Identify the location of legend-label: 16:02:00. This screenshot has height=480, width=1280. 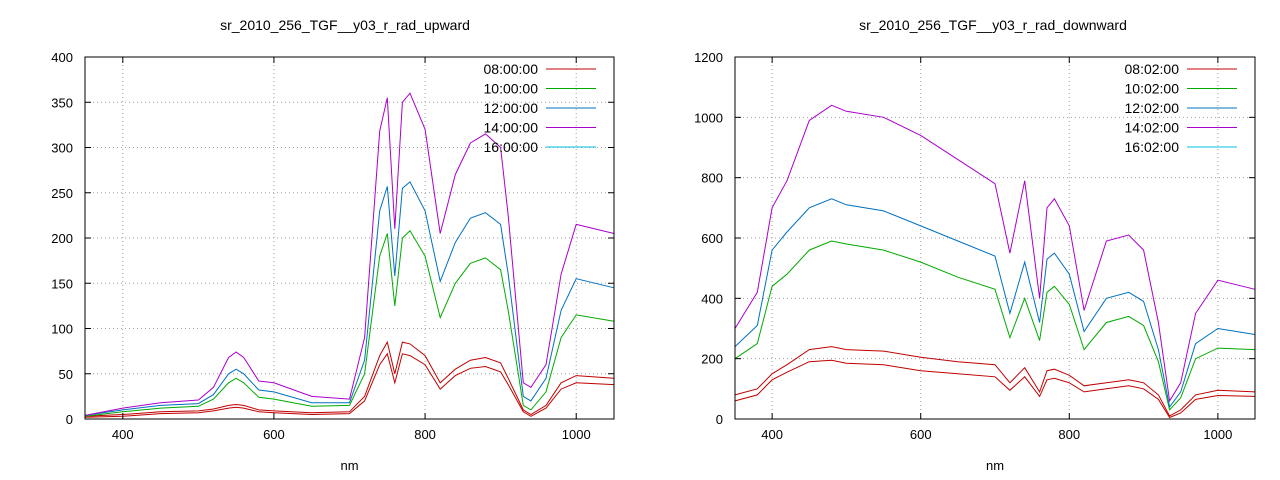
(1152, 147).